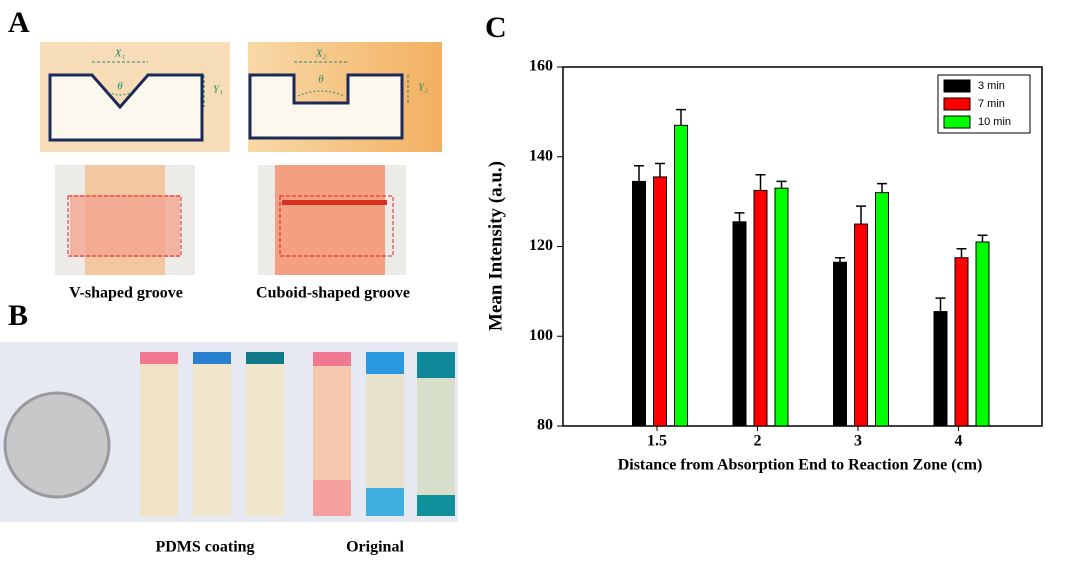  I want to click on dimension-label: Y₂, so click(423, 88).